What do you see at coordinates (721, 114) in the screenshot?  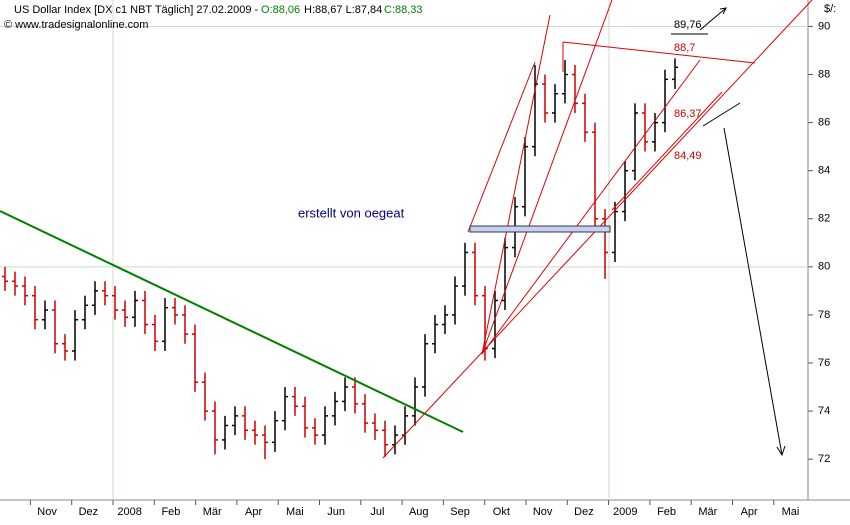 I see `level-line` at bounding box center [721, 114].